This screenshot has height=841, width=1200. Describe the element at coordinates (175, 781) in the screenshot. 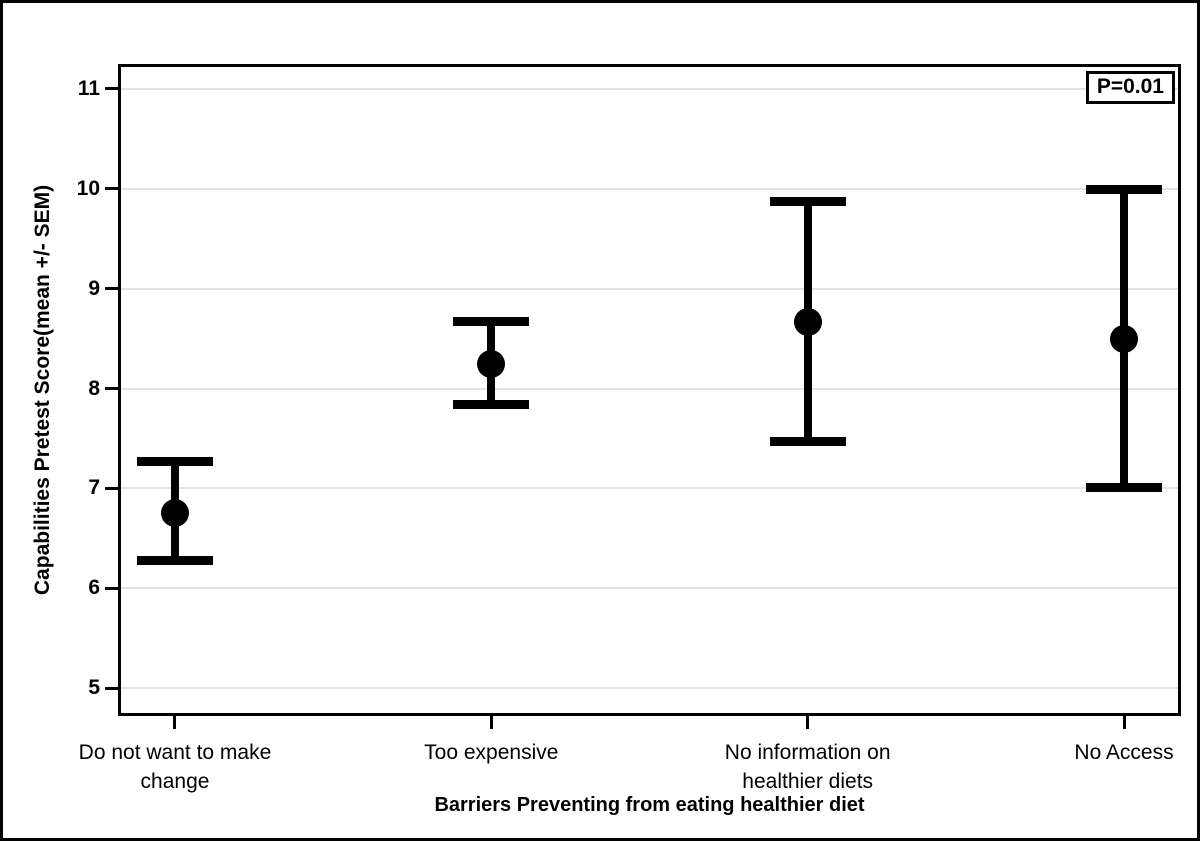

I see `x-category-label-line: change` at that location.